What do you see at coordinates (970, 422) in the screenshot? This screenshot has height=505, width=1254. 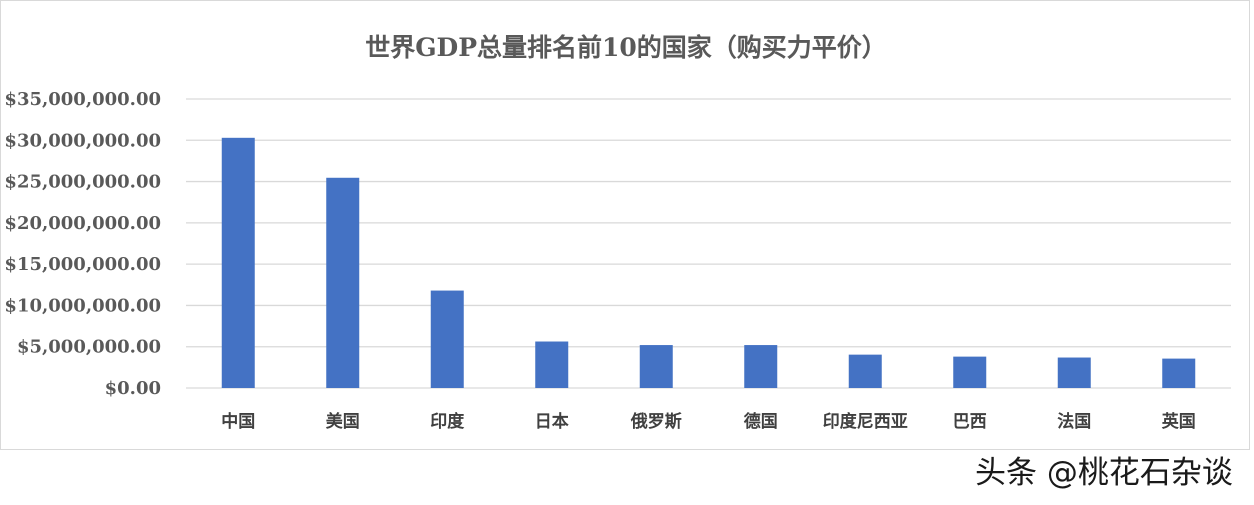 I see `x-category-label: 巴西` at bounding box center [970, 422].